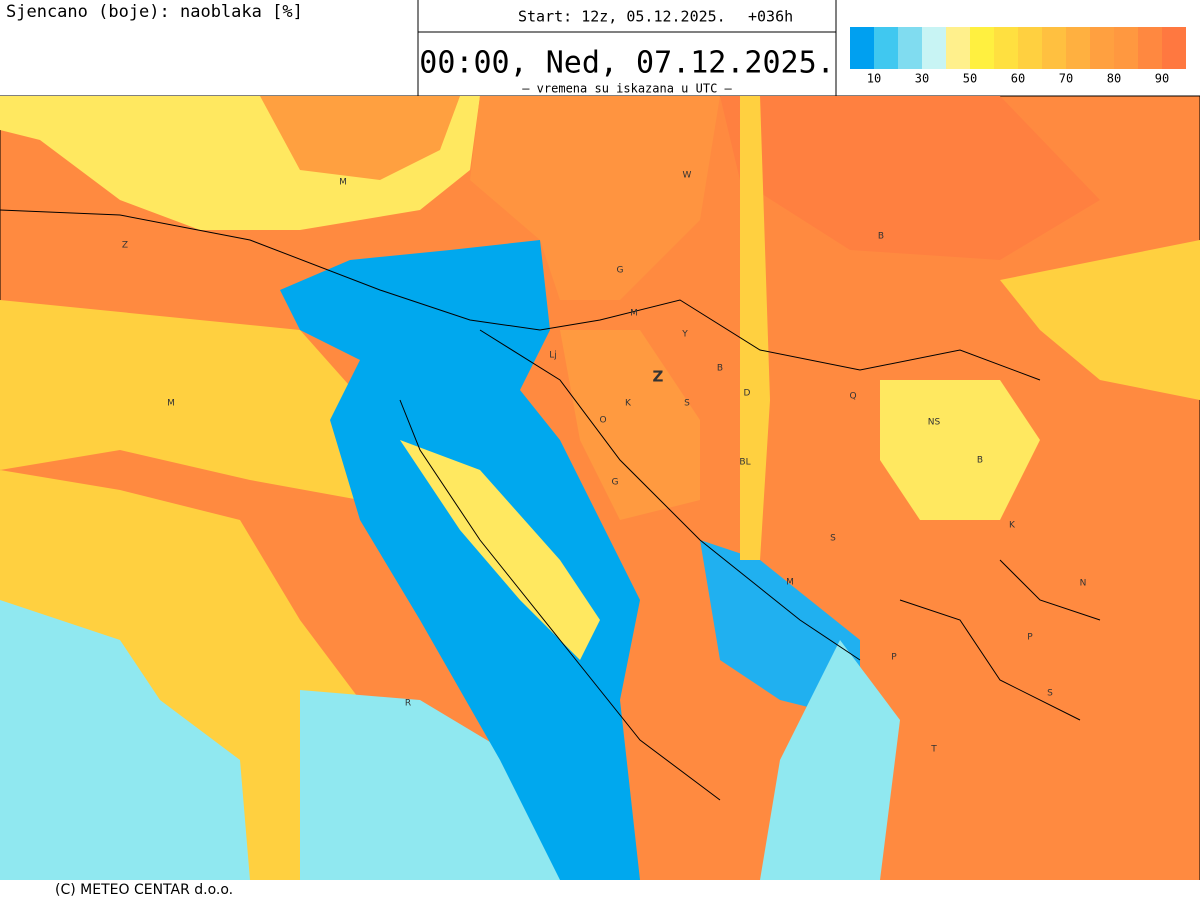 Image resolution: width=1200 pixels, height=900 pixels. What do you see at coordinates (933, 750) in the screenshot?
I see `place-label: T` at bounding box center [933, 750].